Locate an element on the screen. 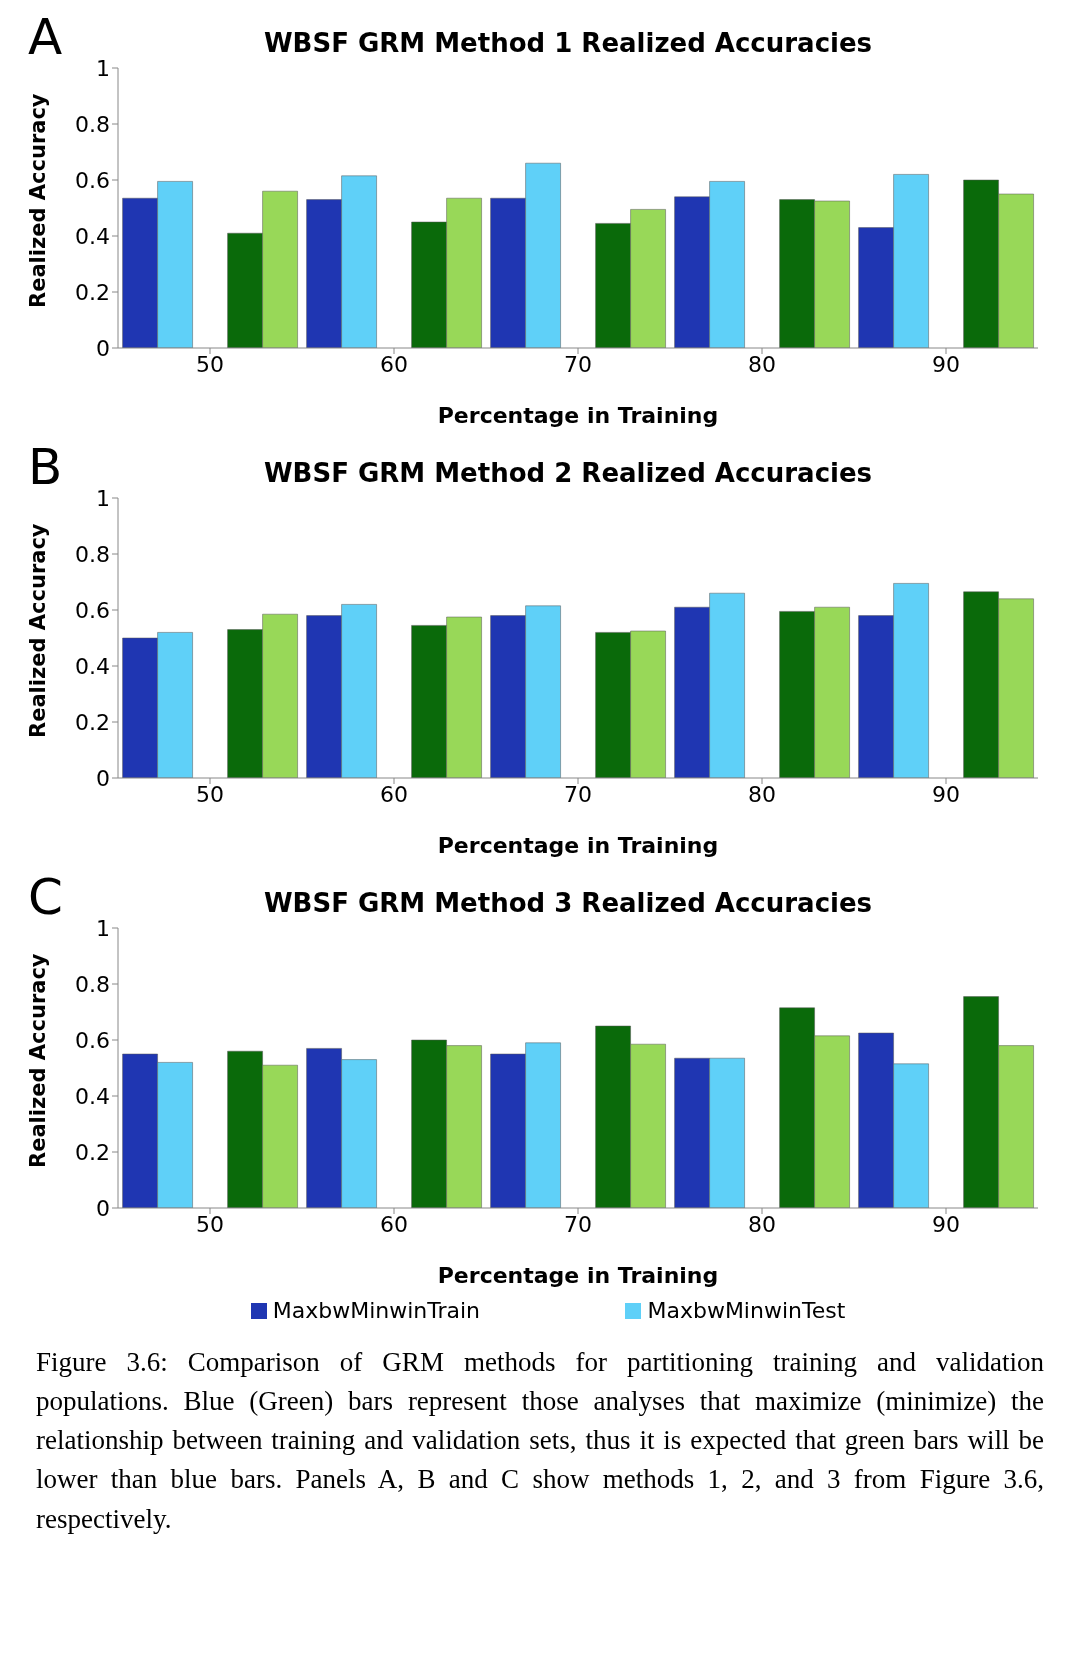  caption: Figure 3.6: Comparison of GRM methods for partitioning training and validation populations. Blue (Green) bars represent those analyses that maximize (minimize) the relationship between training and validation sets, thus it is expected that green bars will be lower than blue bars. Panels A, B and C show methods 1, 2, and 3 from Figure 3.6, respectively. is located at coordinates (540, 1441).